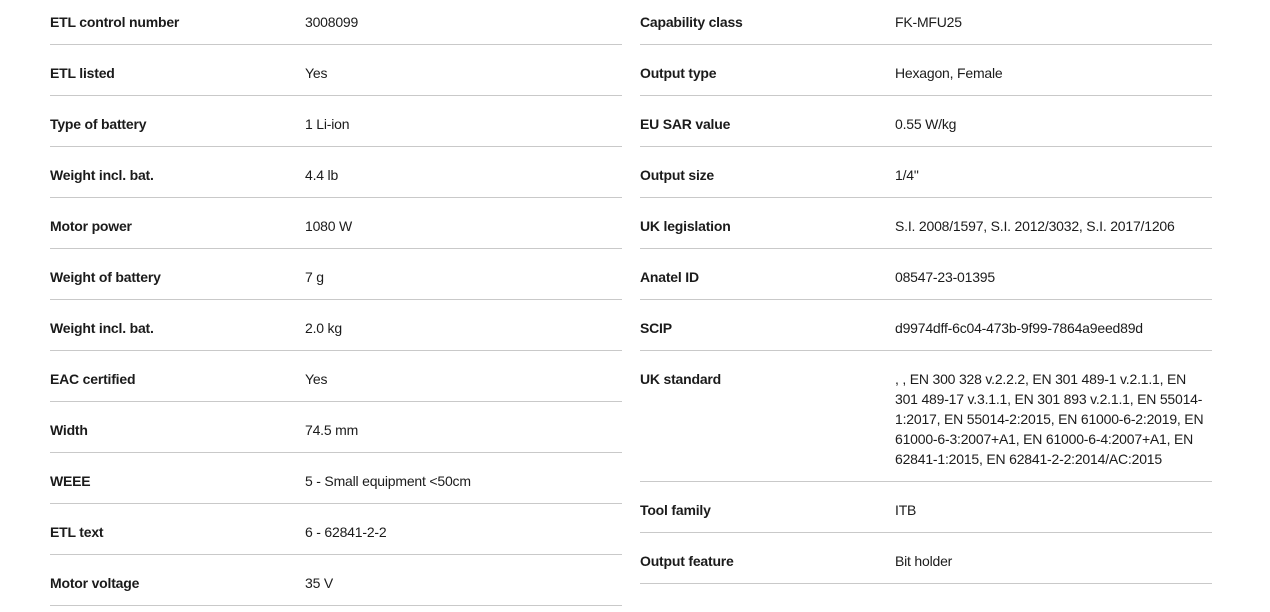 This screenshot has width=1270, height=612. Describe the element at coordinates (98, 124) in the screenshot. I see `spec-label: Type of battery` at that location.